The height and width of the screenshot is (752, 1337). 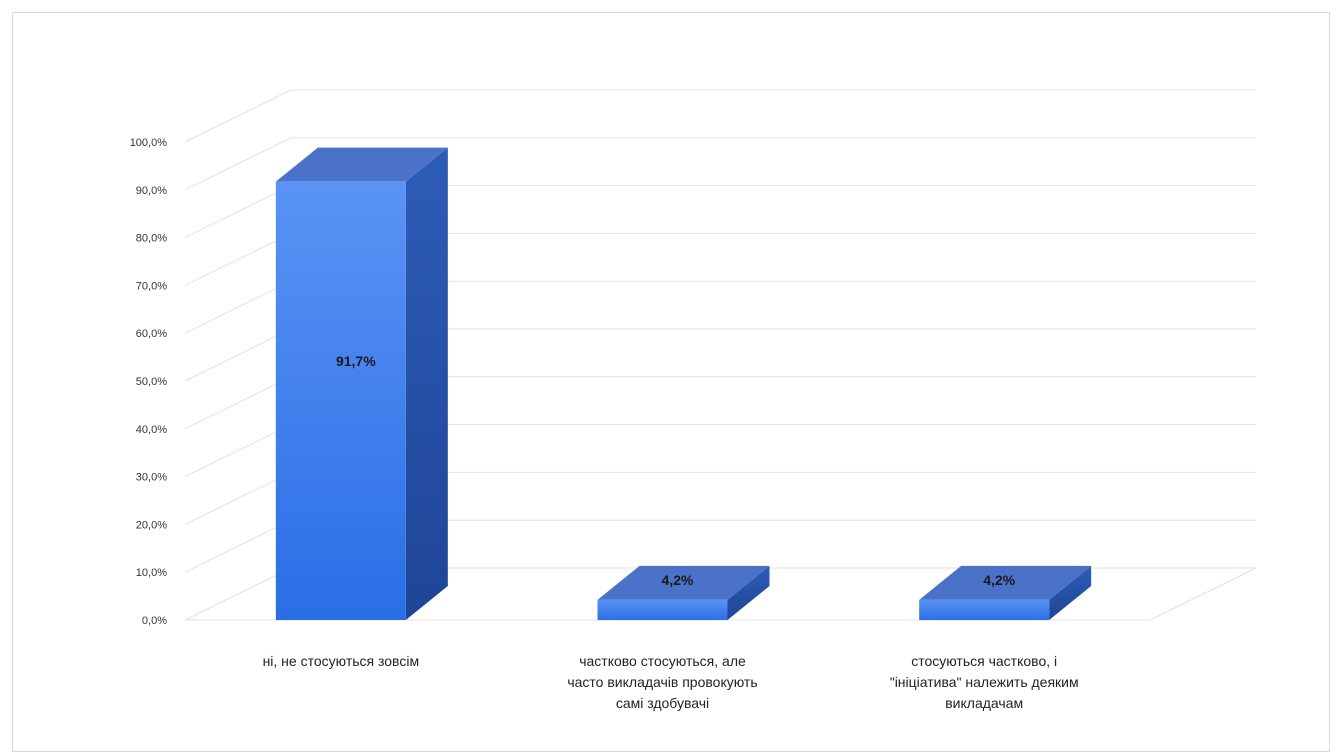 What do you see at coordinates (1203, 594) in the screenshot?
I see `floor-right-edge` at bounding box center [1203, 594].